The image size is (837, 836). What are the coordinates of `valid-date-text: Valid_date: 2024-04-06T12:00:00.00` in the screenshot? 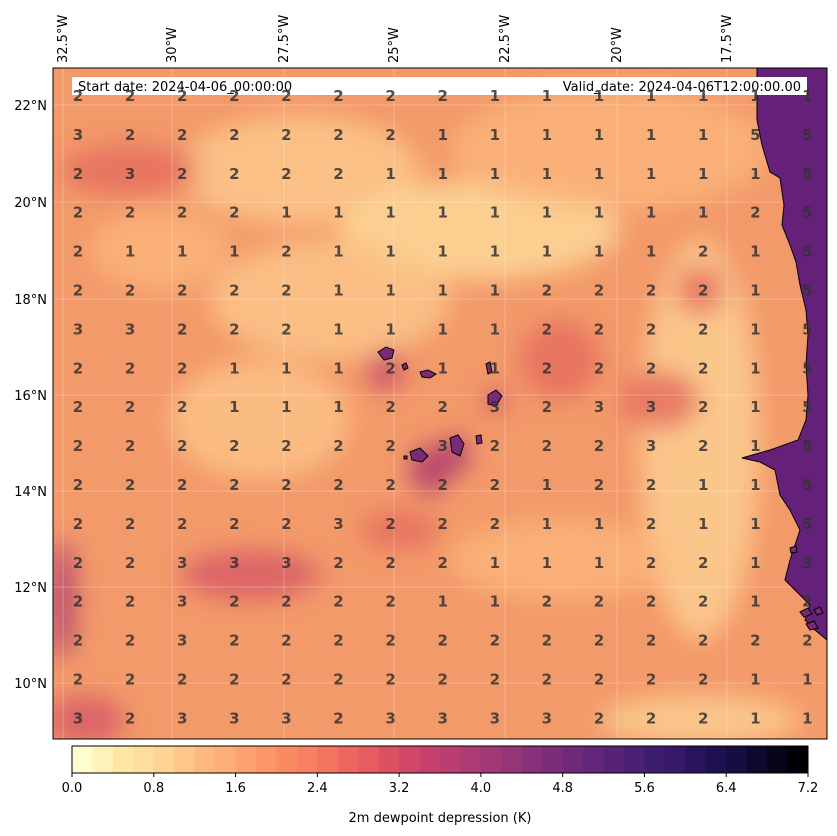 It's located at (682, 87).